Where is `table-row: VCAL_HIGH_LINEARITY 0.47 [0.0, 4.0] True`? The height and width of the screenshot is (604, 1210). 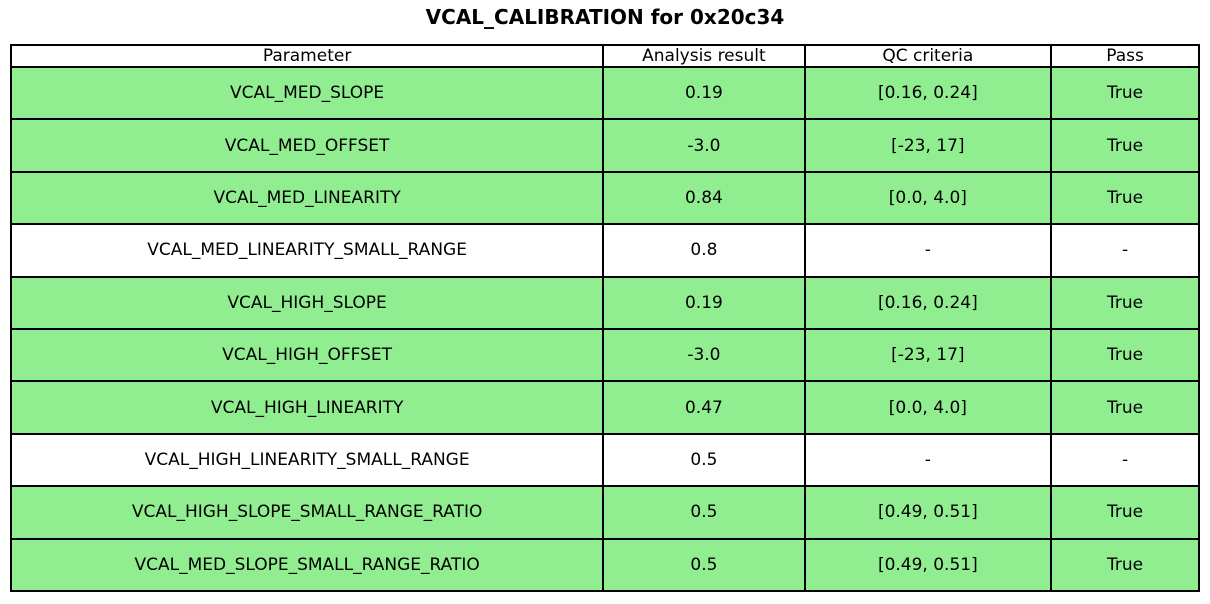 table-row: VCAL_HIGH_LINEARITY 0.47 [0.0, 4.0] True is located at coordinates (604, 407).